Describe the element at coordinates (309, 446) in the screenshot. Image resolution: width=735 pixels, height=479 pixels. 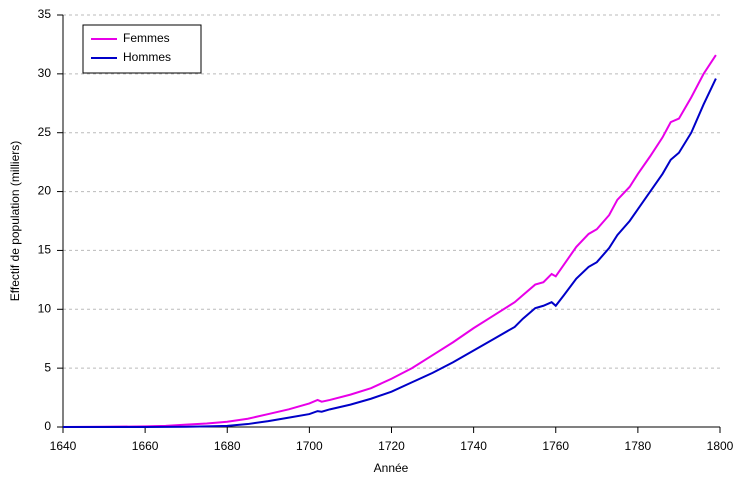
I see `x-tick-label: 1700` at that location.